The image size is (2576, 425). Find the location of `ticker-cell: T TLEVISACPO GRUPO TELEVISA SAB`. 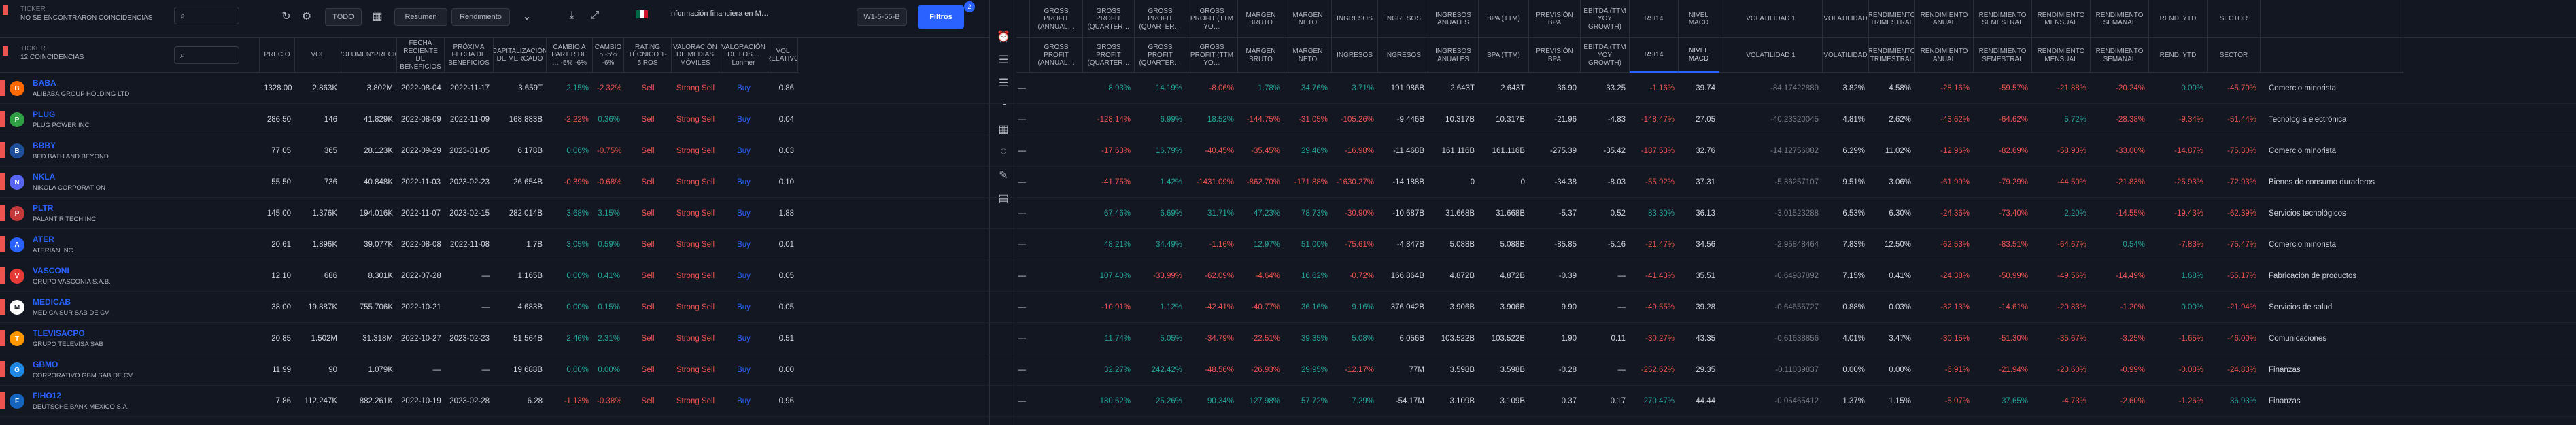

ticker-cell: T TLEVISACPO GRUPO TELEVISA SAB is located at coordinates (136, 339).